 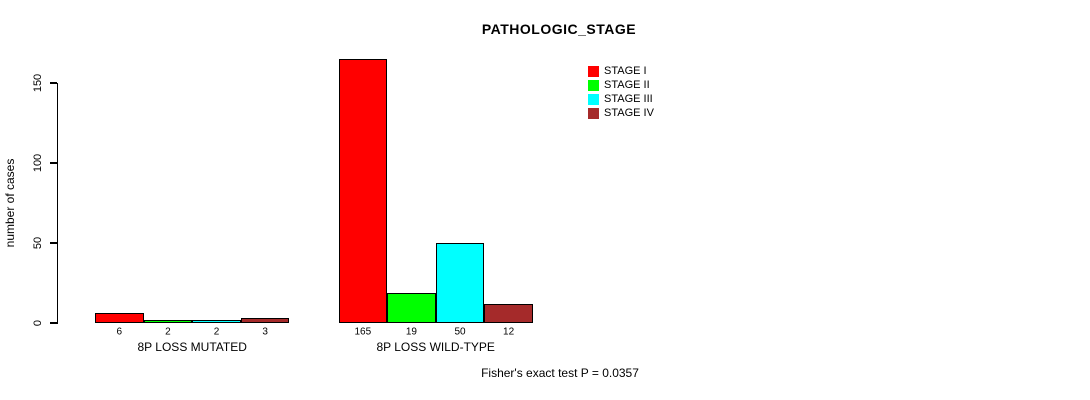 What do you see at coordinates (38, 323) in the screenshot?
I see `y-tick-label-0: 0` at bounding box center [38, 323].